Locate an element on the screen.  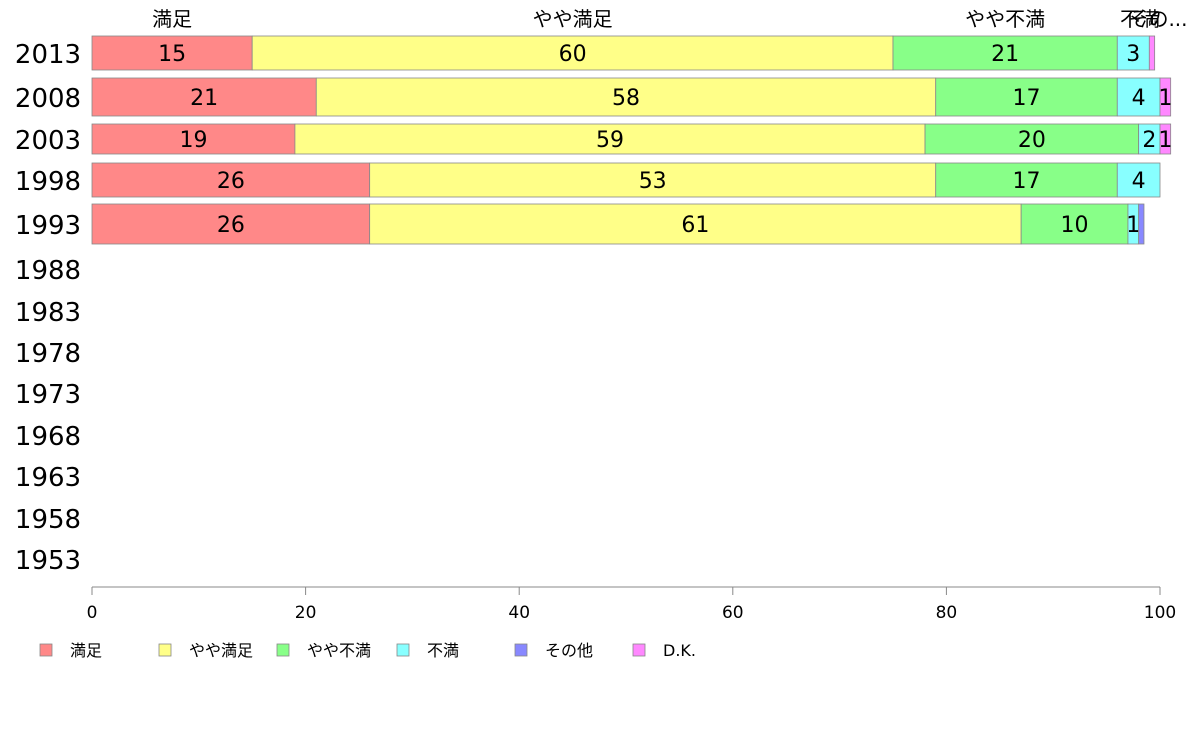
data-label: 53 is located at coordinates (653, 181).